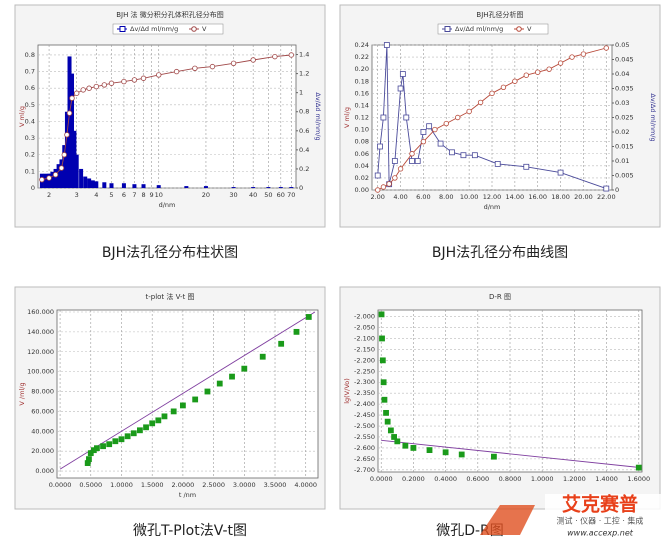 This screenshot has width=668, height=545. What do you see at coordinates (364, 470) in the screenshot?
I see `y-tick-label: -2.700` at bounding box center [364, 470].